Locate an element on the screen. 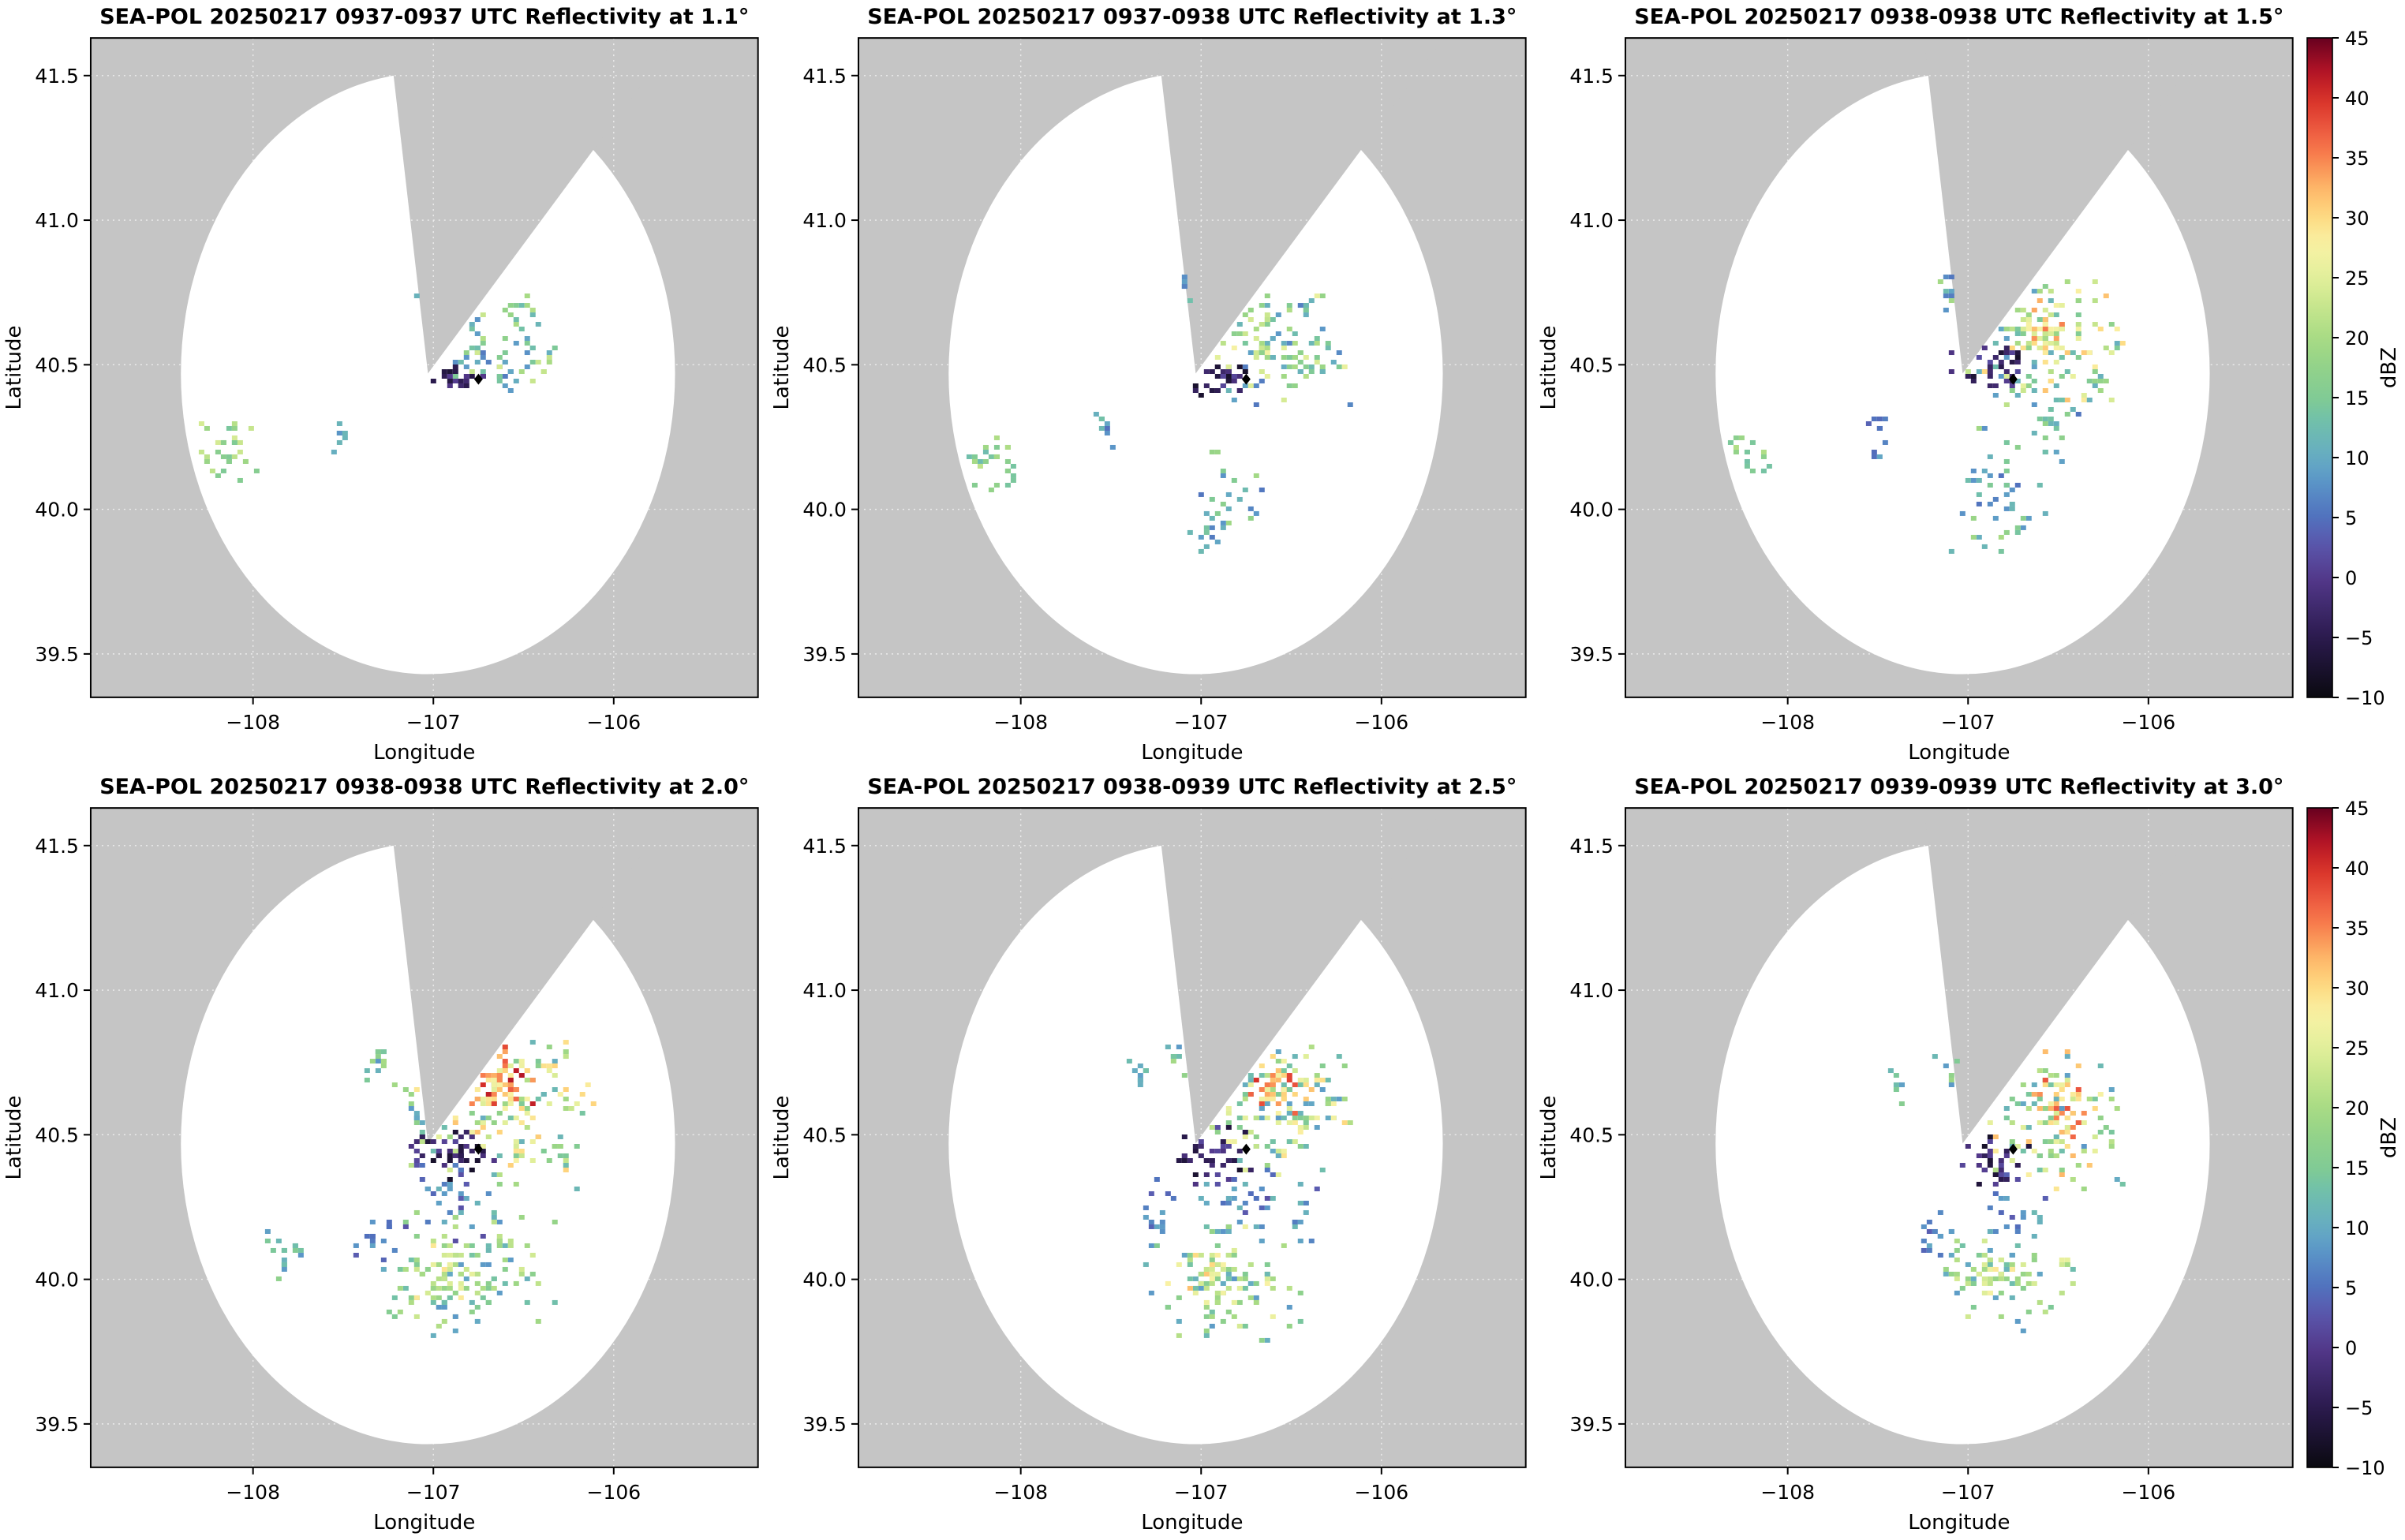  colorbar-row-1: 45 40 35 30 25 20 15 10 5 0 −5 −10 dBZ is located at coordinates (2354, 385).